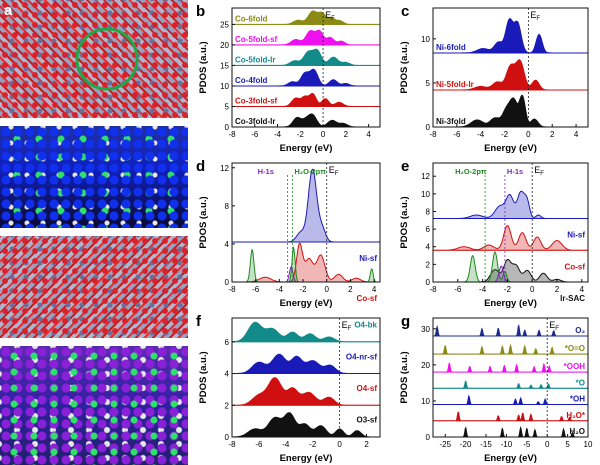 This screenshot has width=600, height=465. What do you see at coordinates (428, 282) in the screenshot?
I see `y-tick-label-e-0: 0` at bounding box center [428, 282].